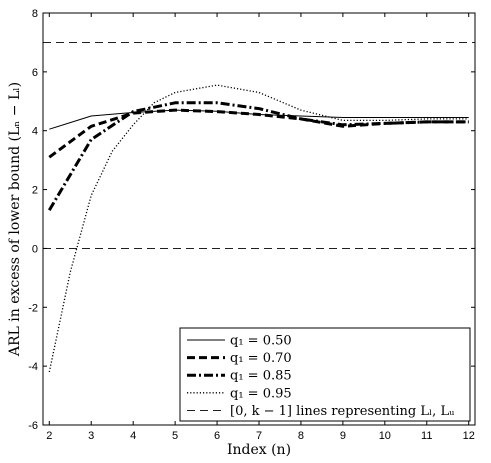 Image resolution: width=491 pixels, height=463 pixels. What do you see at coordinates (35, 14) in the screenshot?
I see `y-tick-label: 8` at bounding box center [35, 14].